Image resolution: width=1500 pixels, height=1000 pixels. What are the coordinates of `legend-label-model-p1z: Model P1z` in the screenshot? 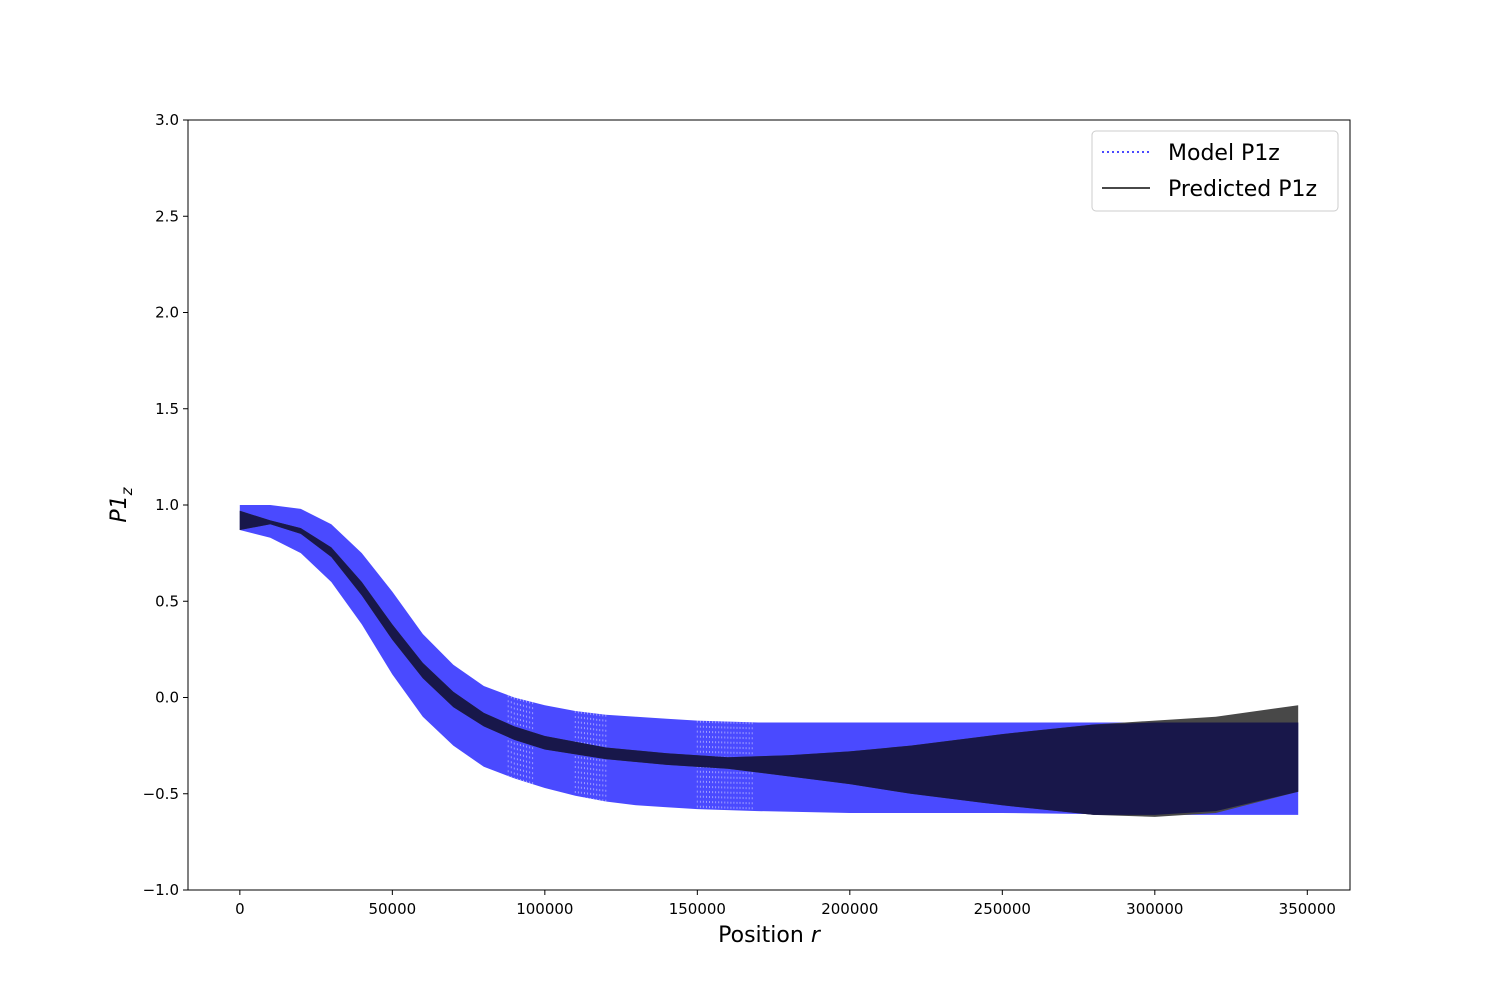 It's located at (1224, 153).